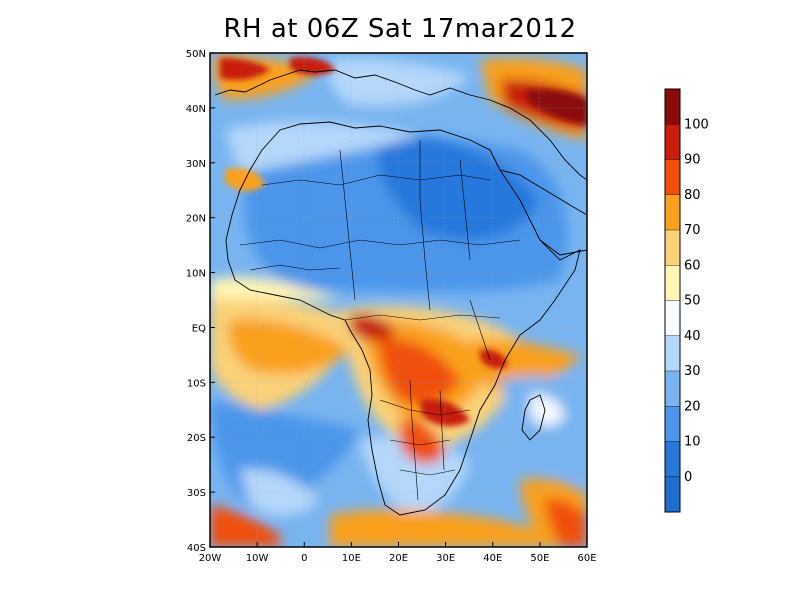 This screenshot has height=600, width=800. What do you see at coordinates (199, 328) in the screenshot?
I see `lat-tick-EQ: EQ` at bounding box center [199, 328].